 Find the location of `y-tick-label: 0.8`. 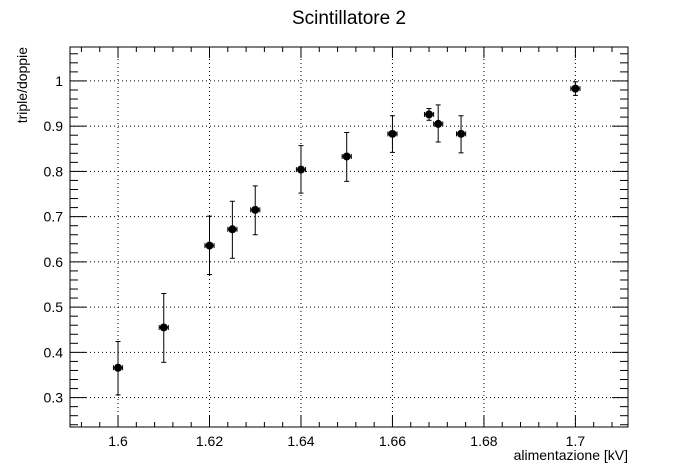

y-tick-label: 0.8 is located at coordinates (54, 171).